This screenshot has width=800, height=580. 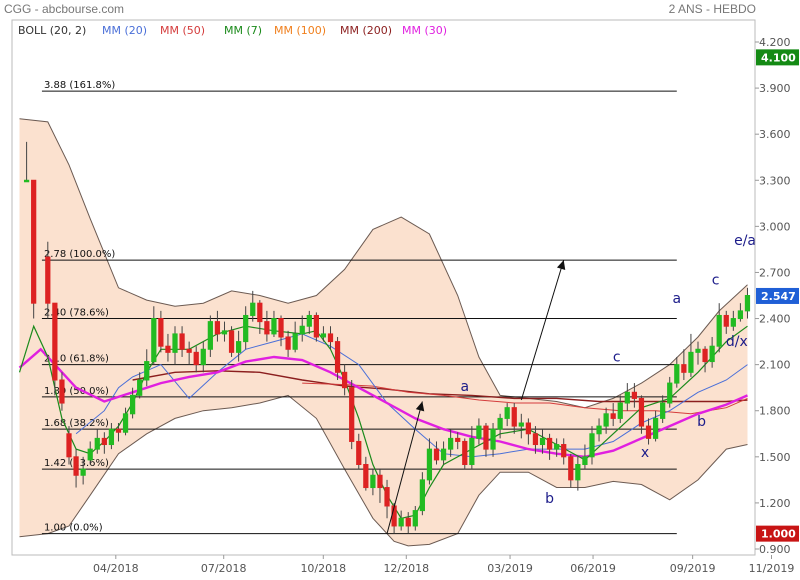 What do you see at coordinates (76, 423) in the screenshot?
I see `fib-label: 1.68 (38.2%)` at bounding box center [76, 423].